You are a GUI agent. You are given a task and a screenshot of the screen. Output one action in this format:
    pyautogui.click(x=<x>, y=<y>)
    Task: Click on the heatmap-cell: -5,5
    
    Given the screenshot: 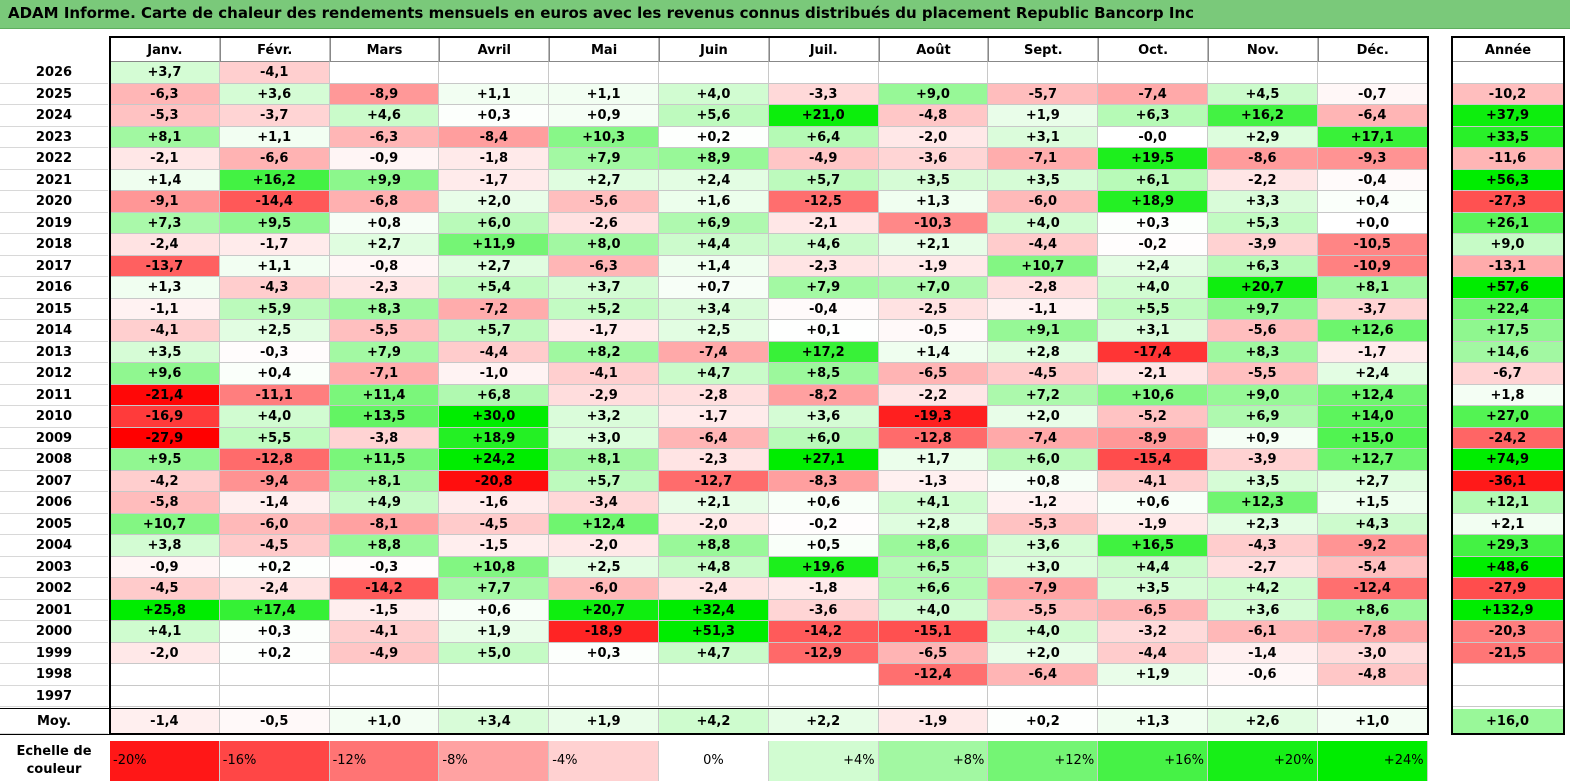 What is the action you would take?
    pyautogui.click(x=1263, y=374)
    